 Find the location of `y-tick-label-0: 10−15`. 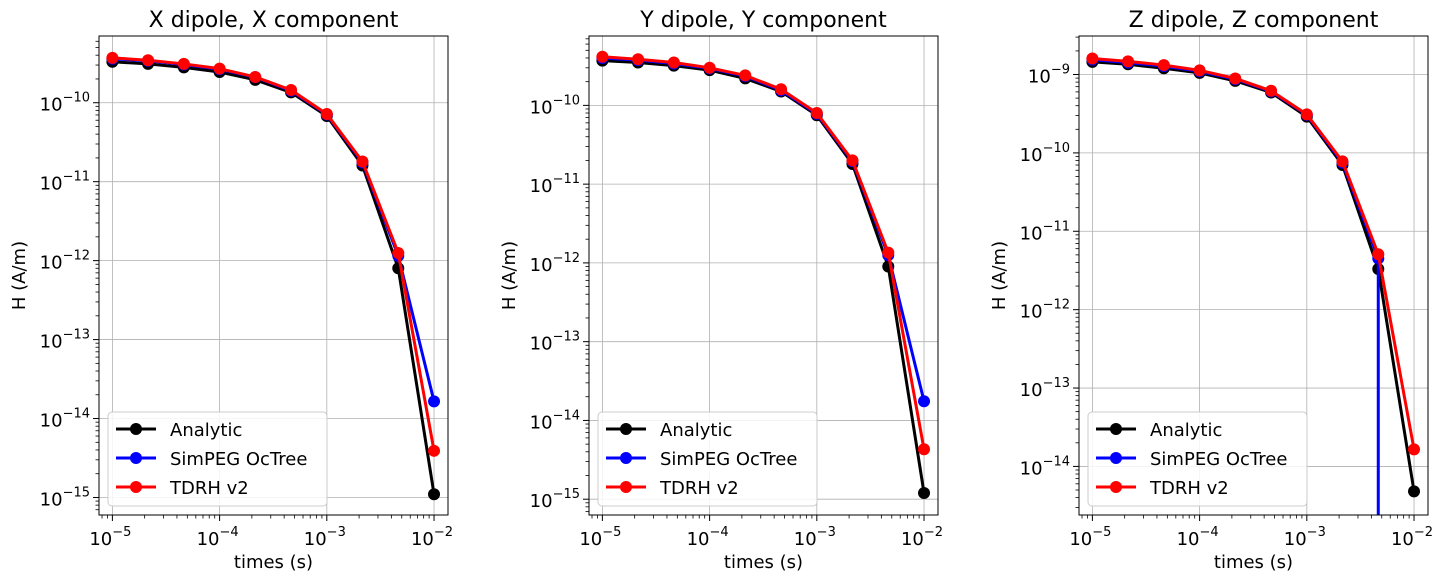

y-tick-label-0: 10−15 is located at coordinates (555, 499).